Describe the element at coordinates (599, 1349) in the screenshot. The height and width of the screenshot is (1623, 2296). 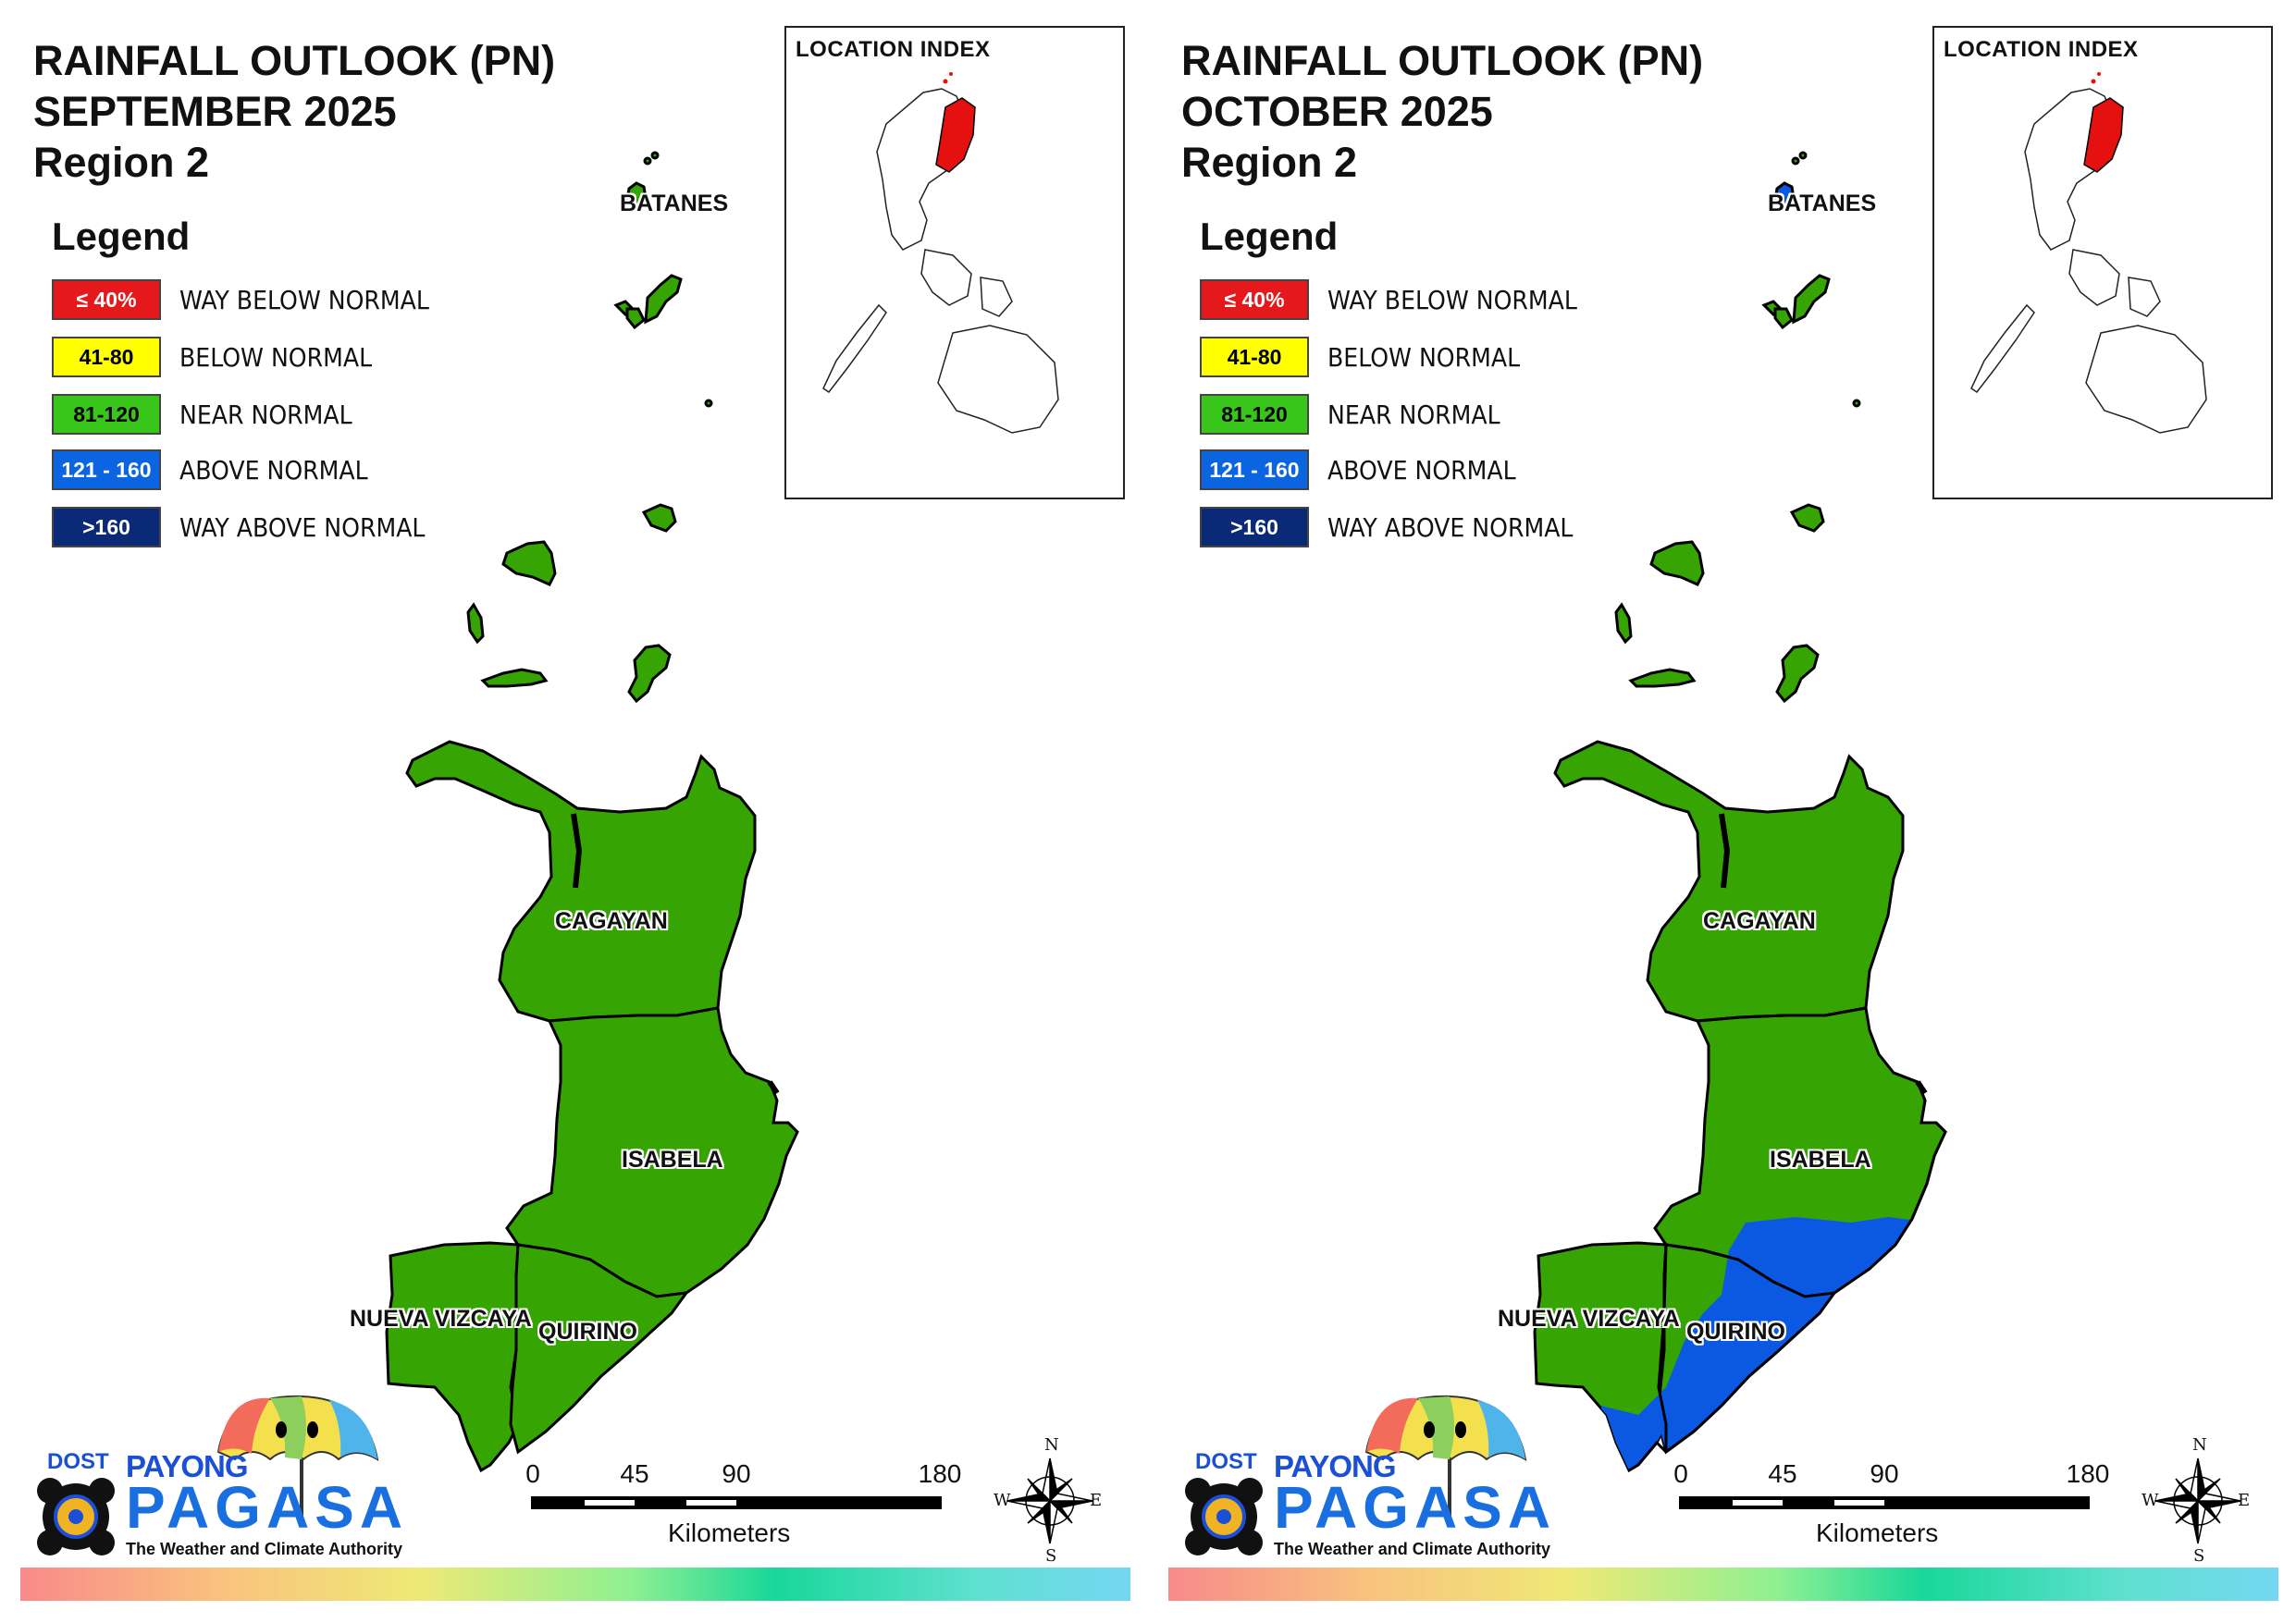
I see `quirino-province` at that location.